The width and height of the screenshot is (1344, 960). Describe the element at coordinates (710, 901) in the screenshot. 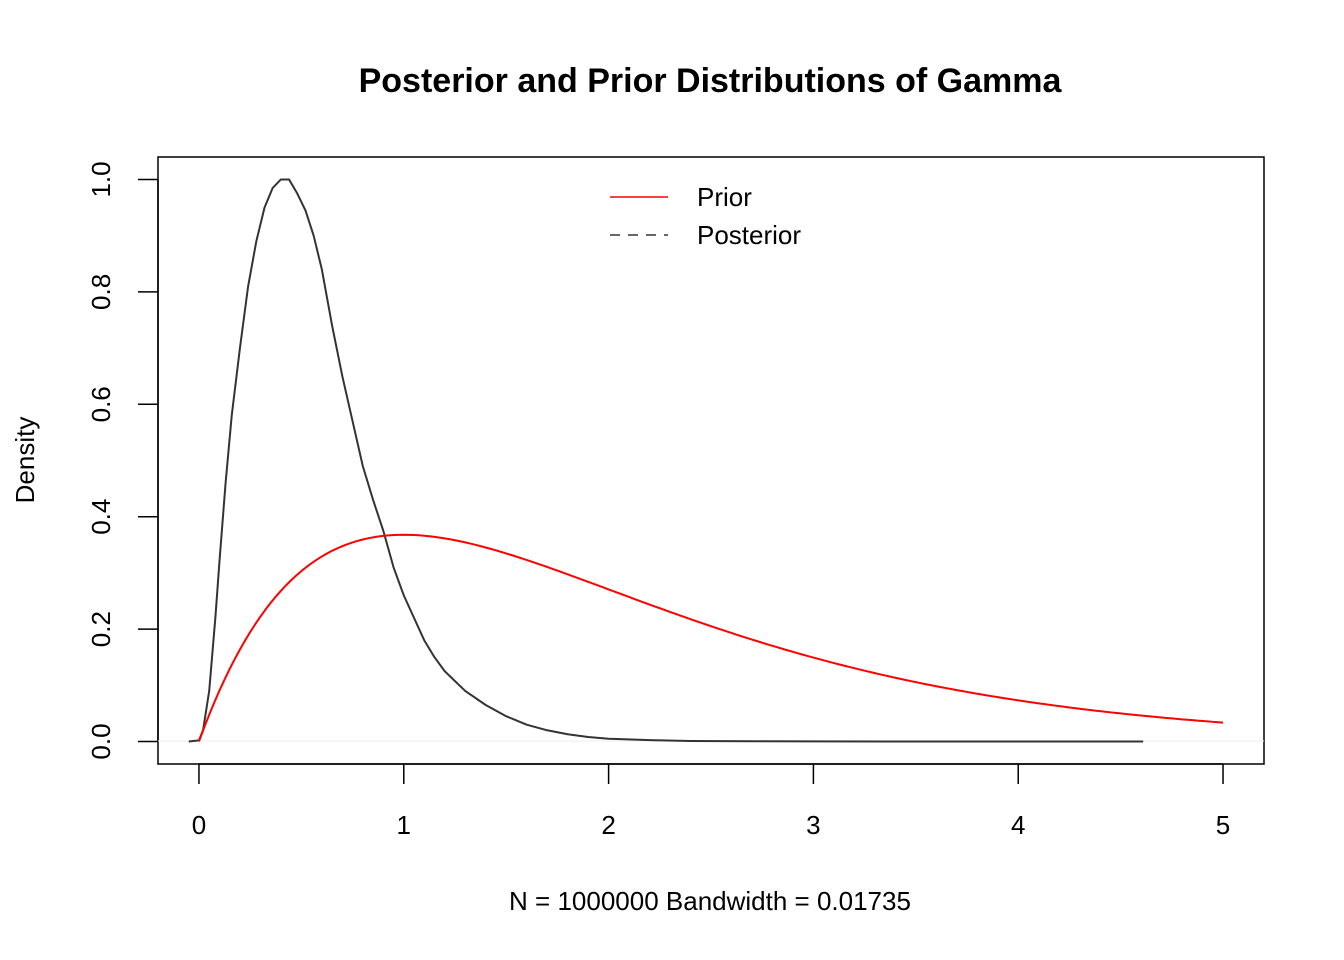

I see `x-axis-label: N = 1000000 Bandwidth = 0.01735` at that location.